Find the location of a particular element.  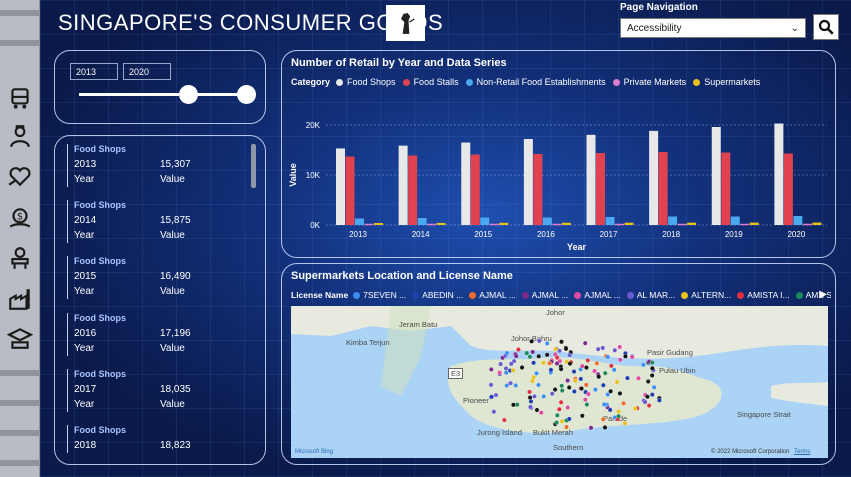

year-slider-track is located at coordinates (163, 94).